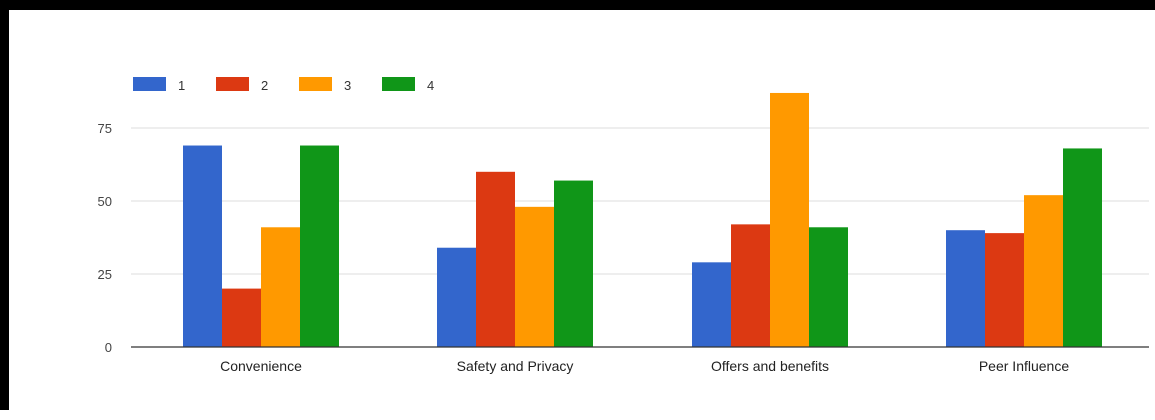 Image resolution: width=1155 pixels, height=420 pixels. I want to click on y-tick-label: 75, so click(105, 128).